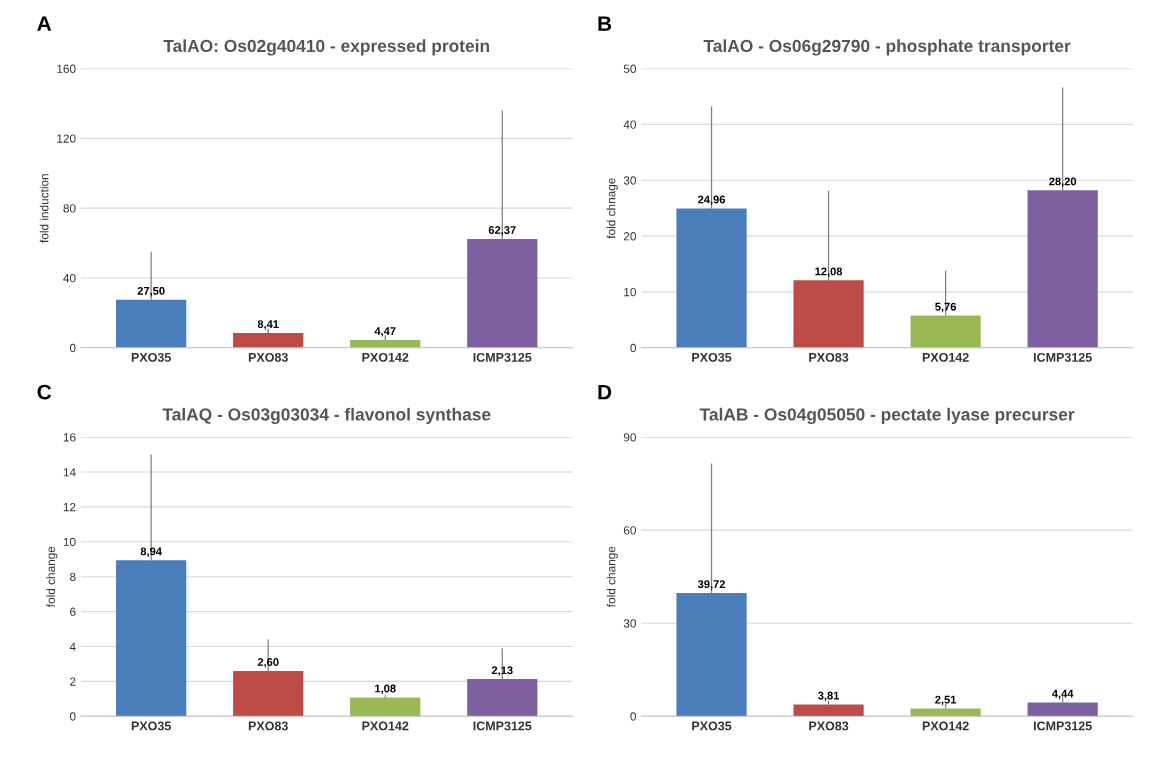 Image resolution: width=1156 pixels, height=762 pixels. Describe the element at coordinates (629, 68) in the screenshot. I see `y-tick-label: 50` at that location.